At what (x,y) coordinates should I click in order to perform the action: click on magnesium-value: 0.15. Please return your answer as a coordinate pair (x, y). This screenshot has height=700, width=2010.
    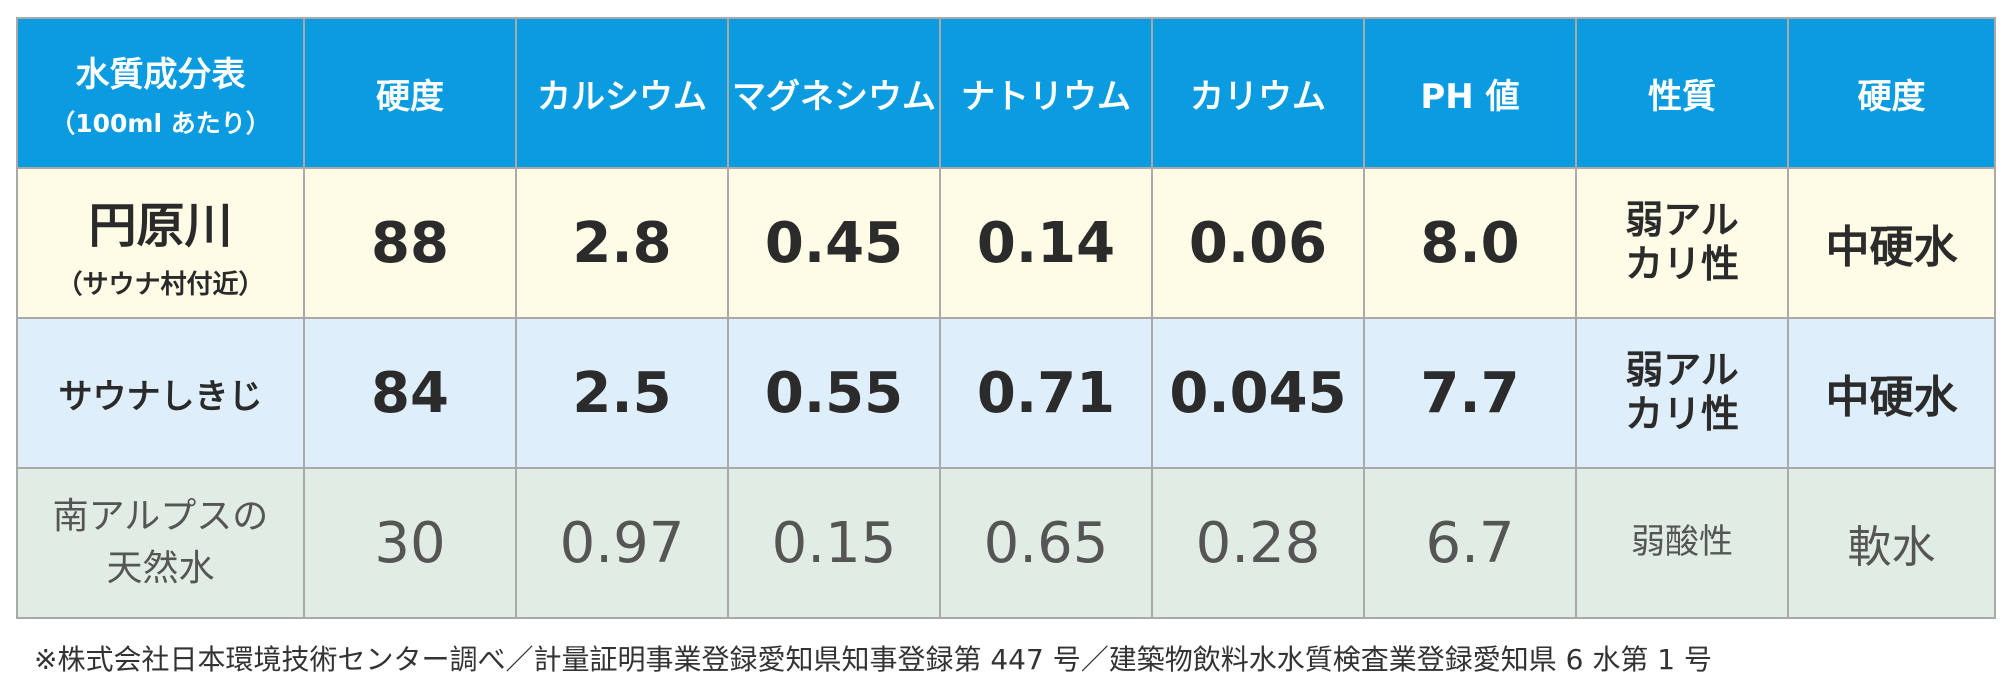
    Looking at the image, I should click on (834, 543).